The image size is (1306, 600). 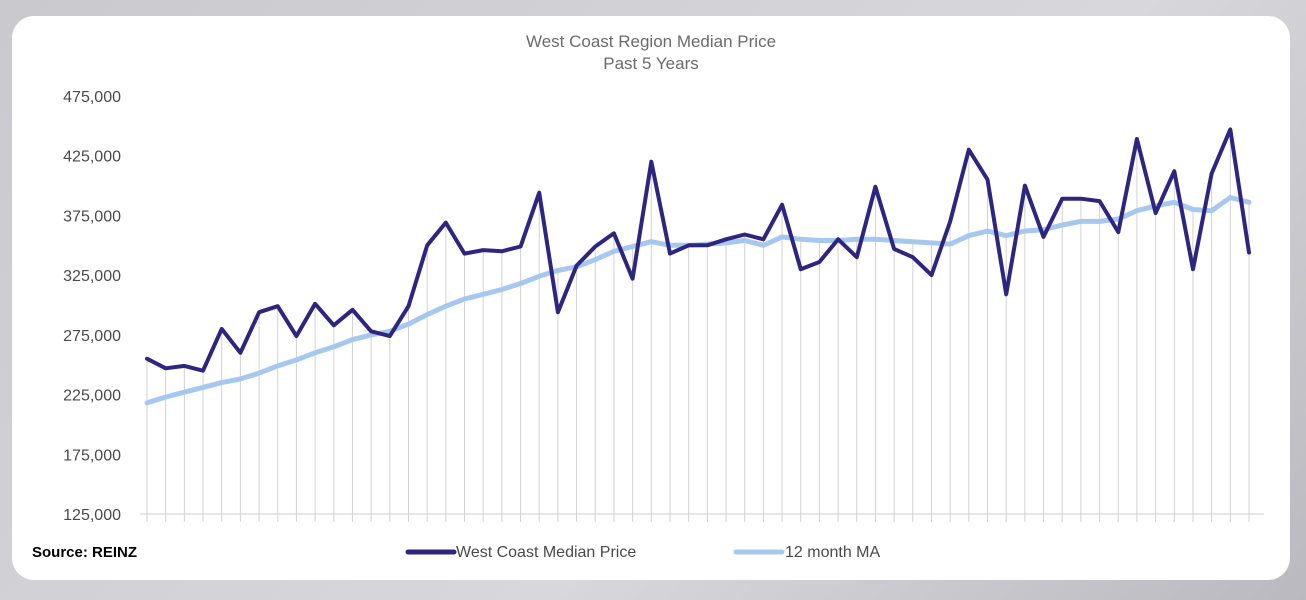 What do you see at coordinates (546, 552) in the screenshot?
I see `legend-label-median: West Coast Median Price` at bounding box center [546, 552].